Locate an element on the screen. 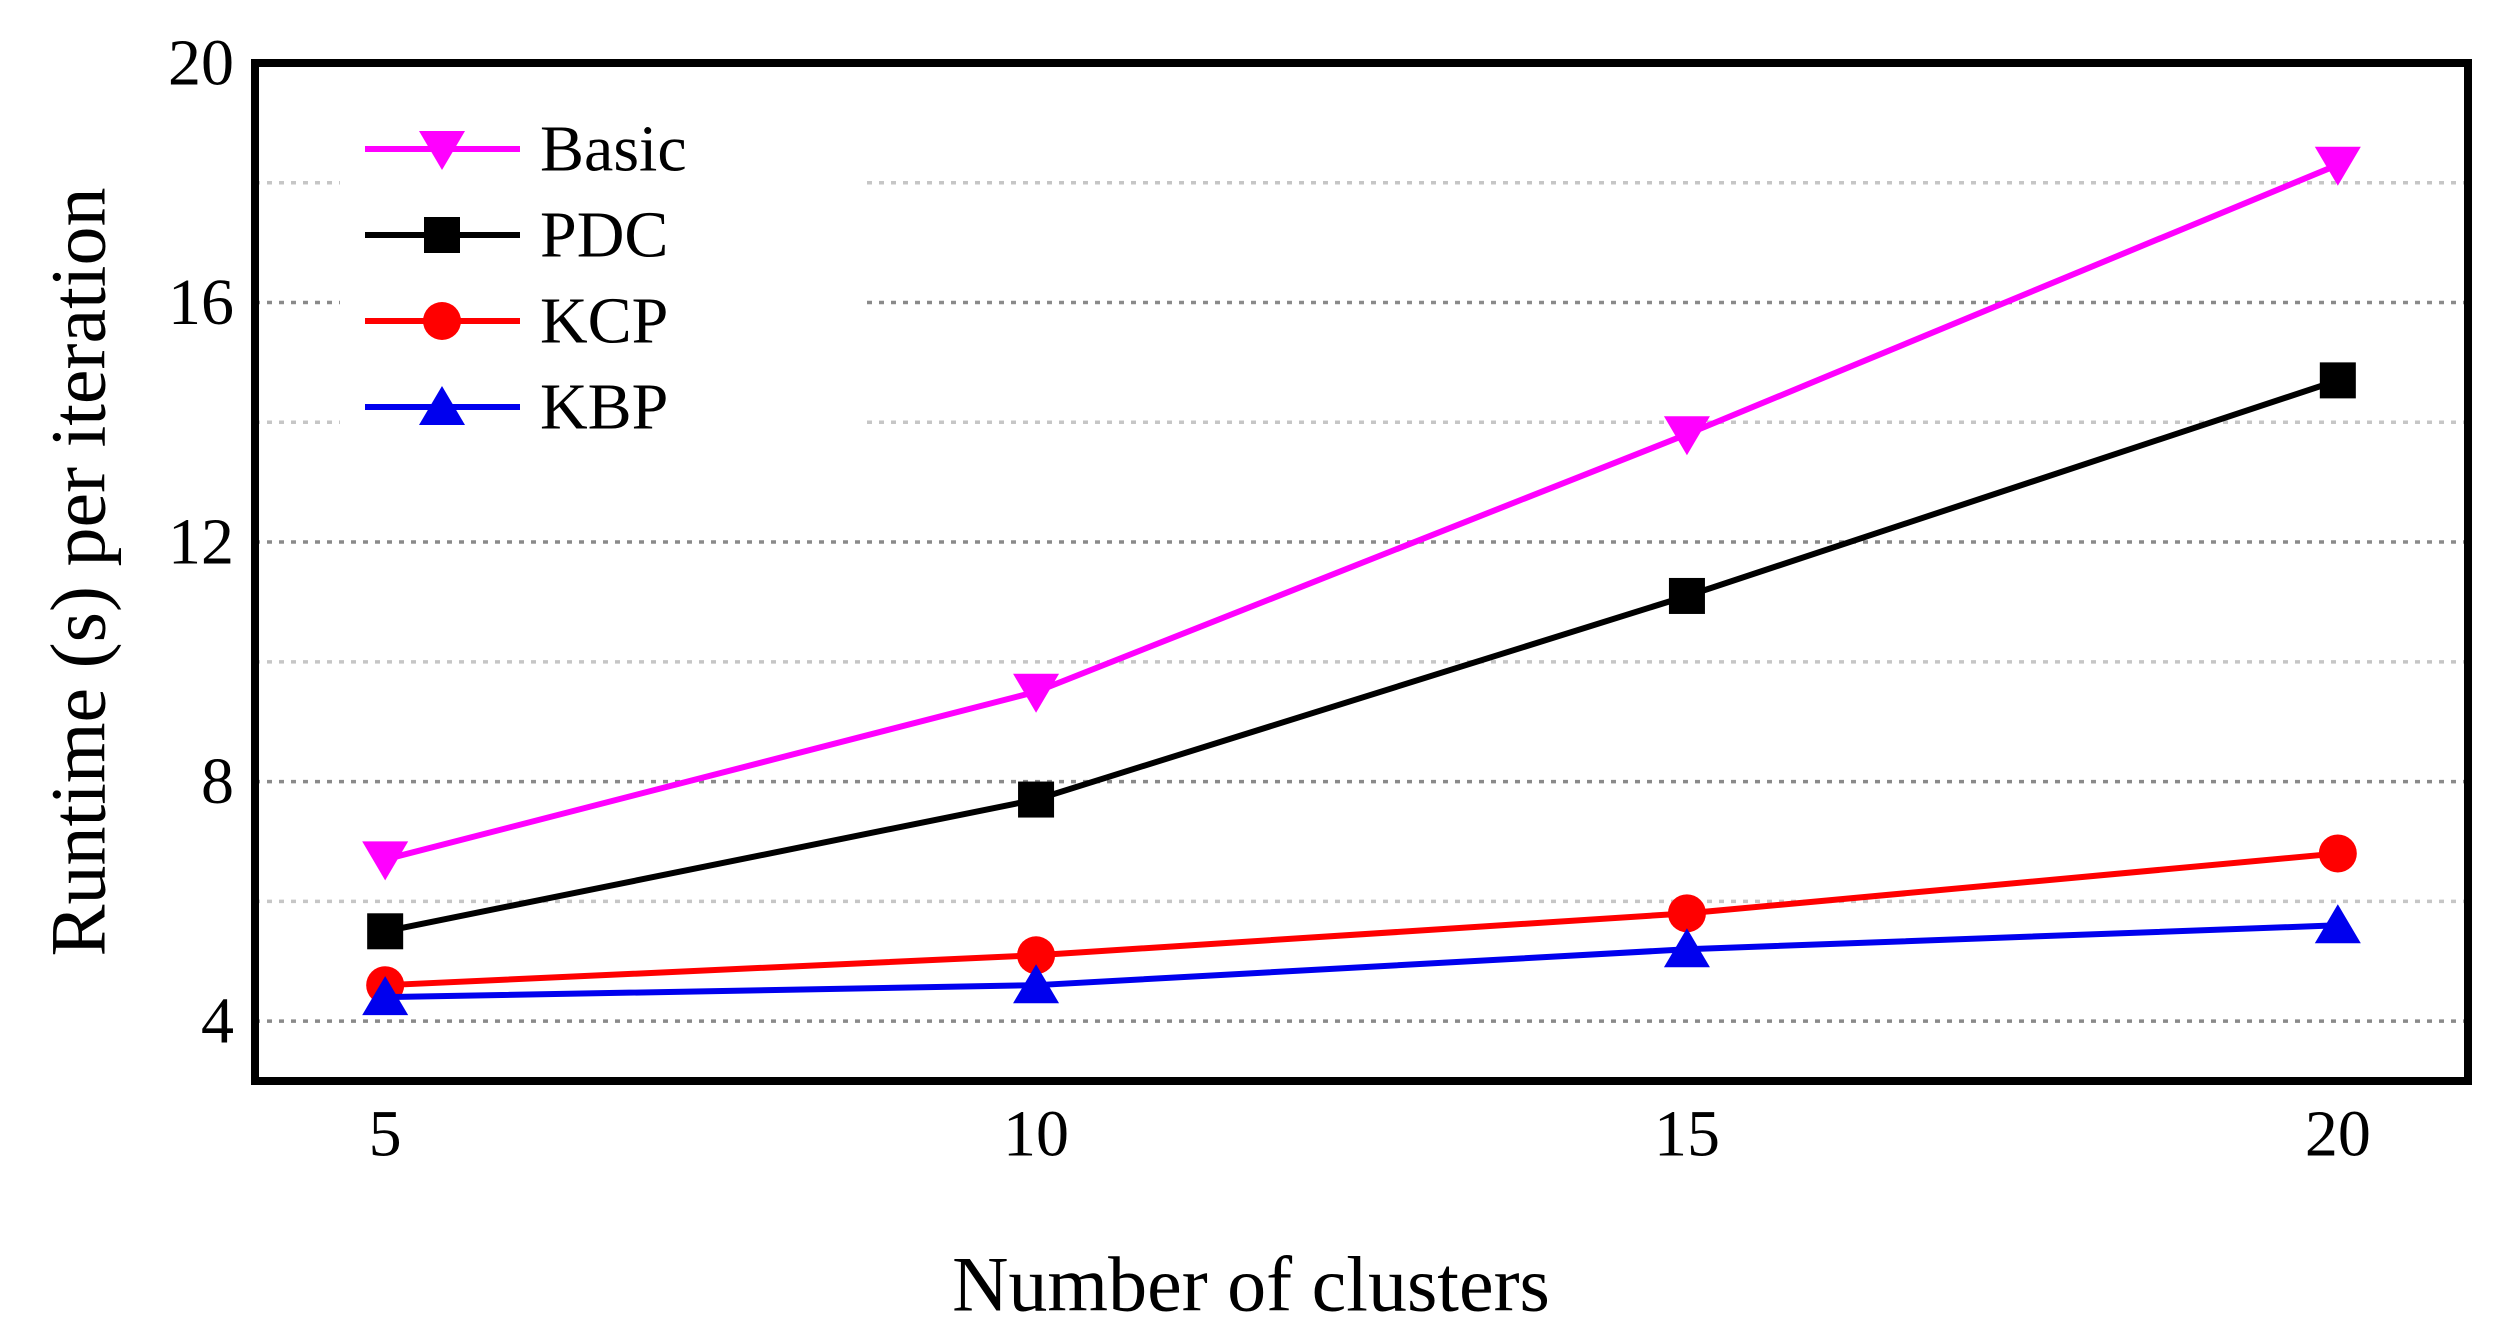  legend-background is located at coordinates (600, 278).